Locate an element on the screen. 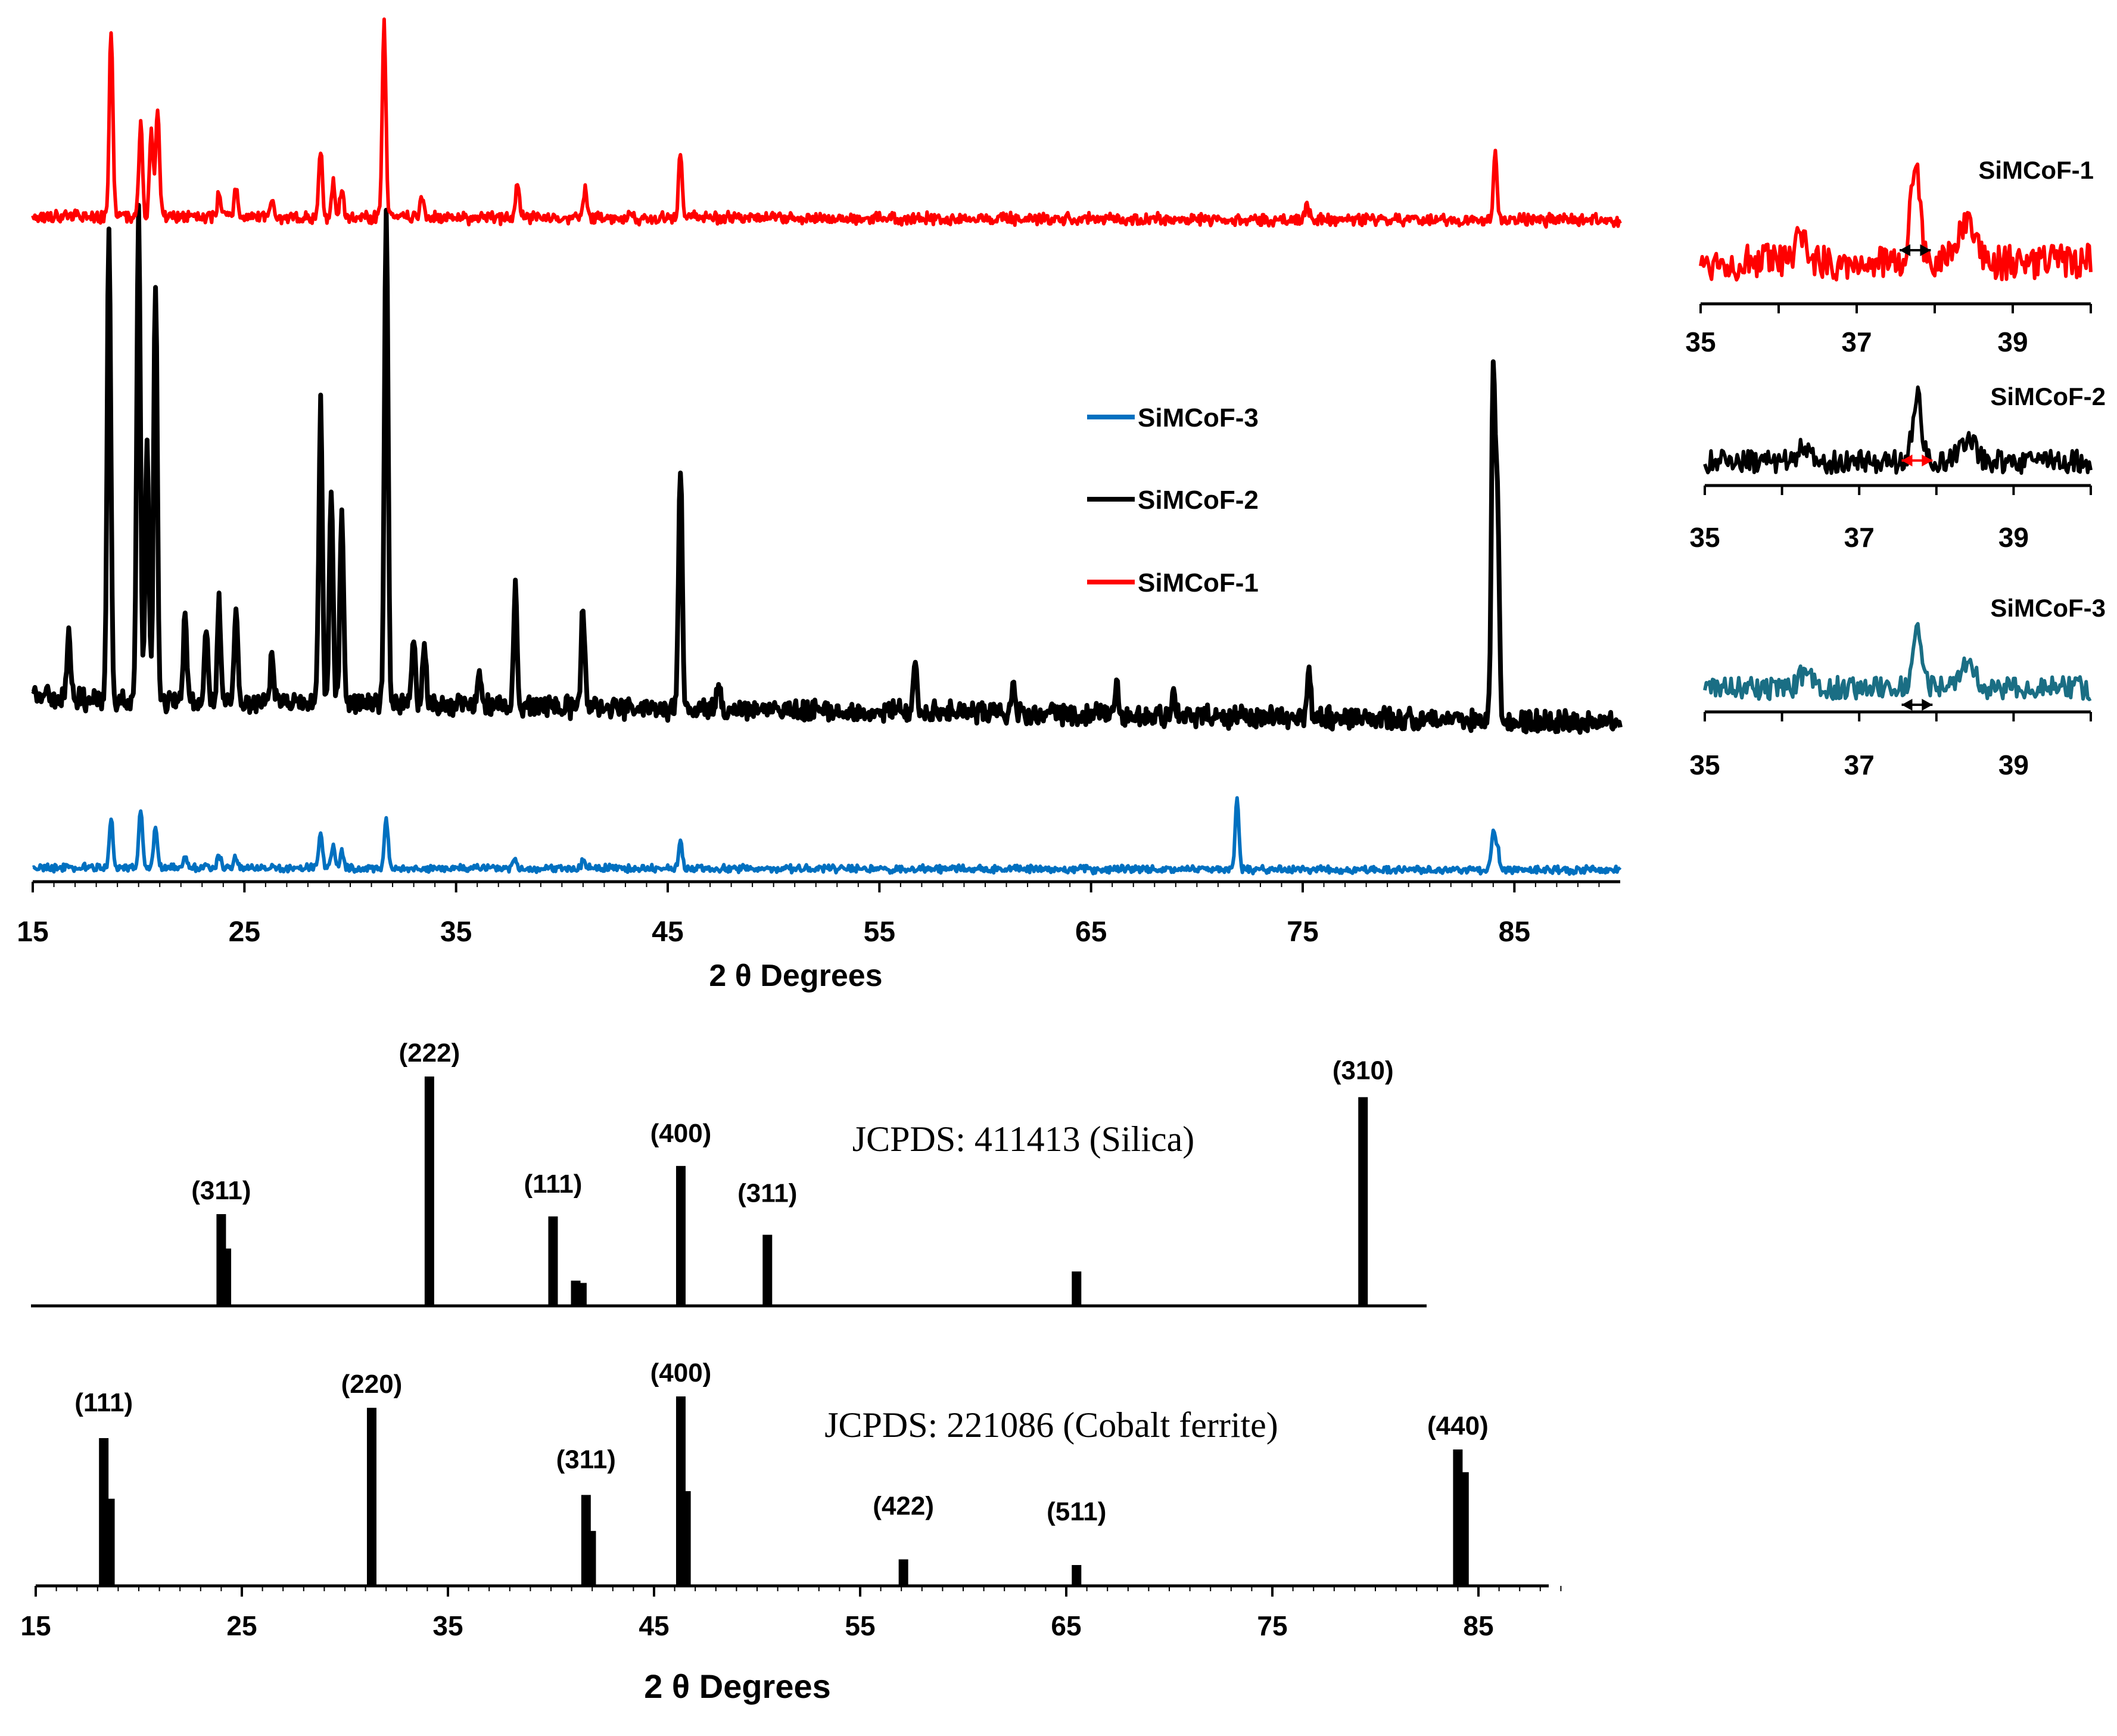 The width and height of the screenshot is (2117, 1736). inset-title-simcof-3: SiMCoF-3 is located at coordinates (2048, 608).